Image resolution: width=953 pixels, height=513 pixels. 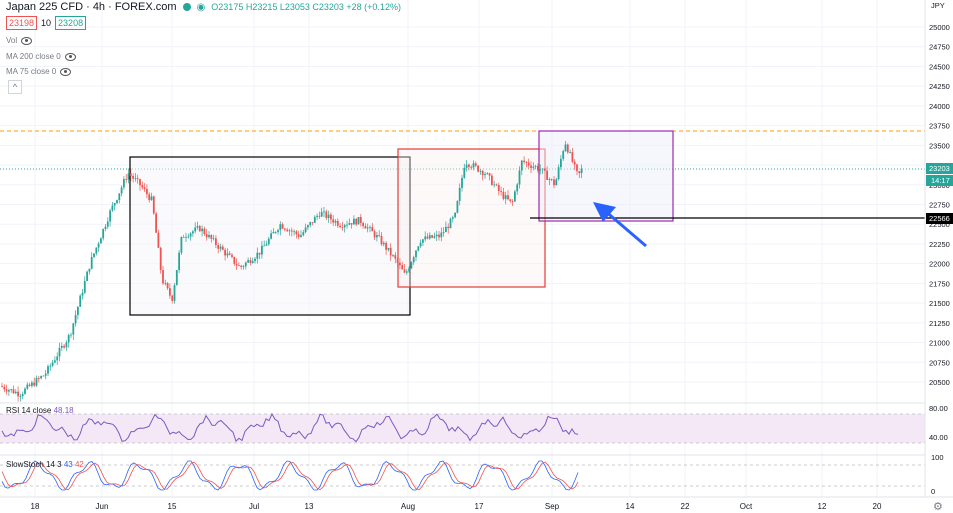 What do you see at coordinates (938, 506) in the screenshot?
I see `gear-icon: ⚙` at bounding box center [938, 506].